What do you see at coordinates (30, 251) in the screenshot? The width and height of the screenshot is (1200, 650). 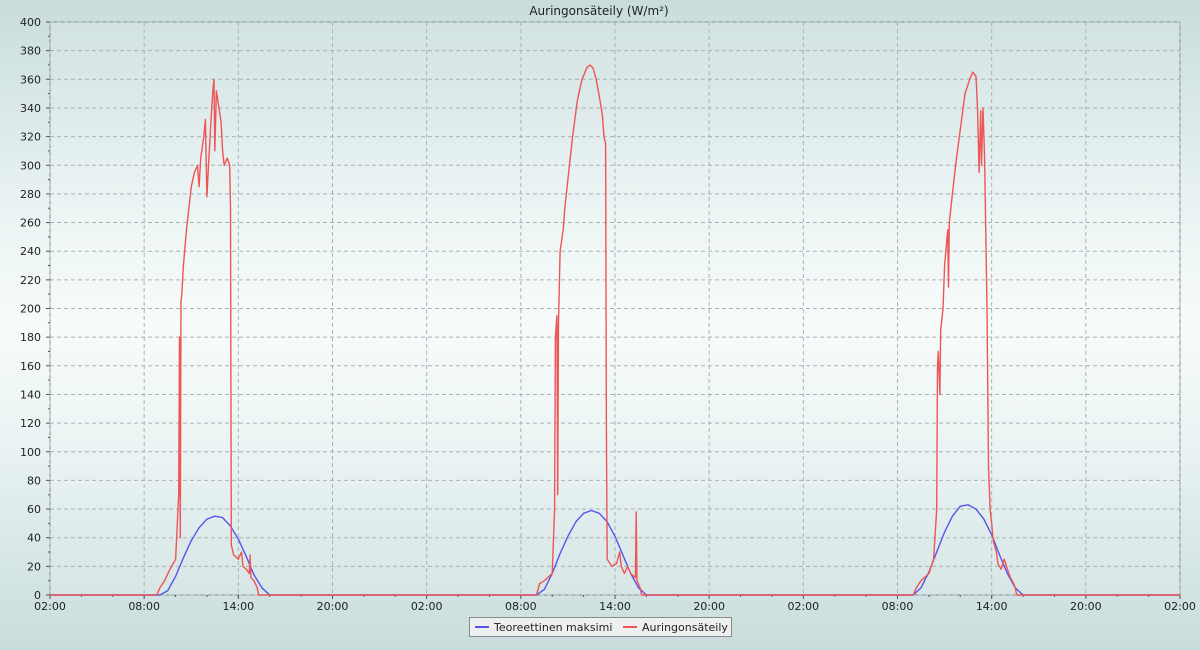 I see `y-tick-label: 240` at bounding box center [30, 251].